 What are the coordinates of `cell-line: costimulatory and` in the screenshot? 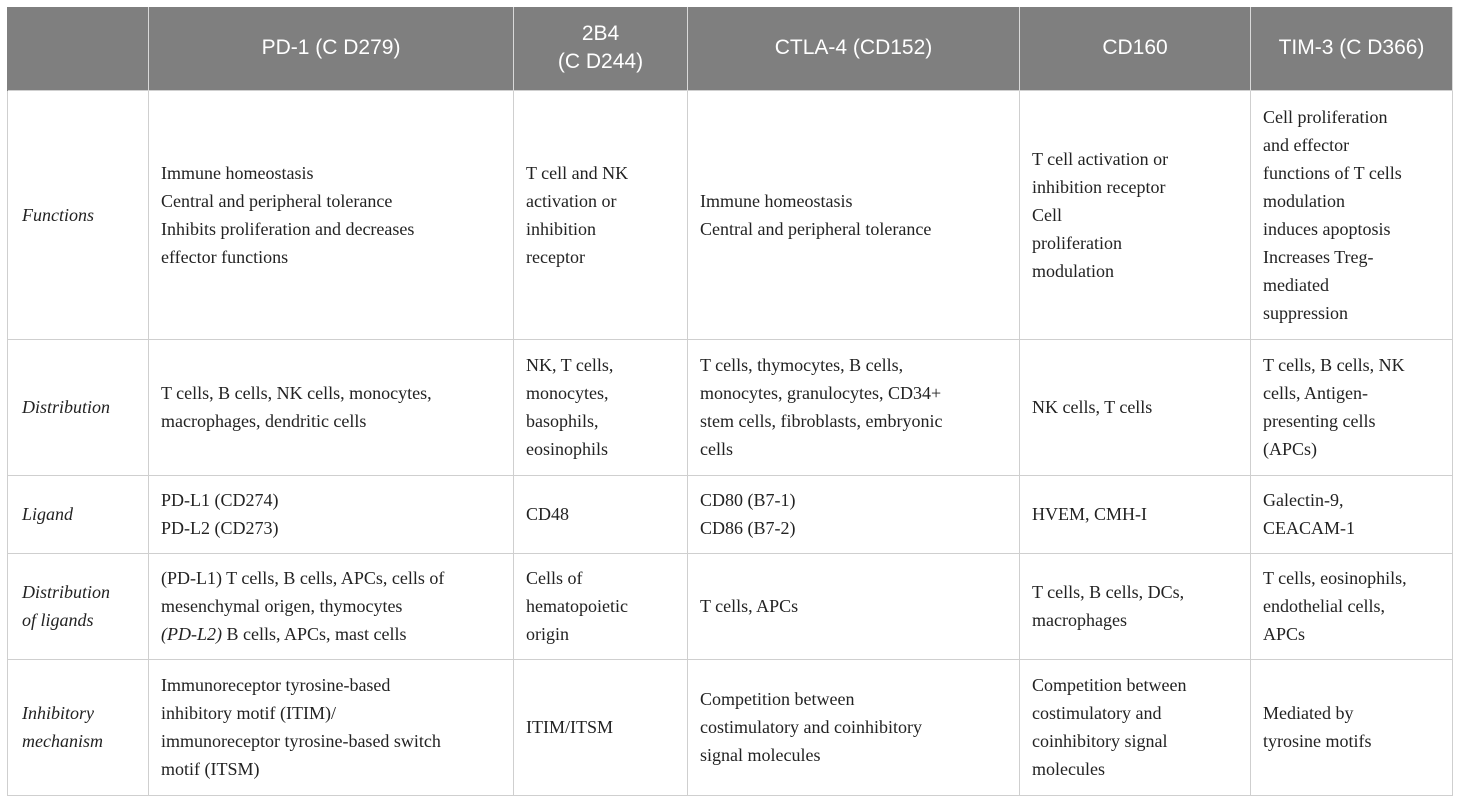 It's located at (1097, 713).